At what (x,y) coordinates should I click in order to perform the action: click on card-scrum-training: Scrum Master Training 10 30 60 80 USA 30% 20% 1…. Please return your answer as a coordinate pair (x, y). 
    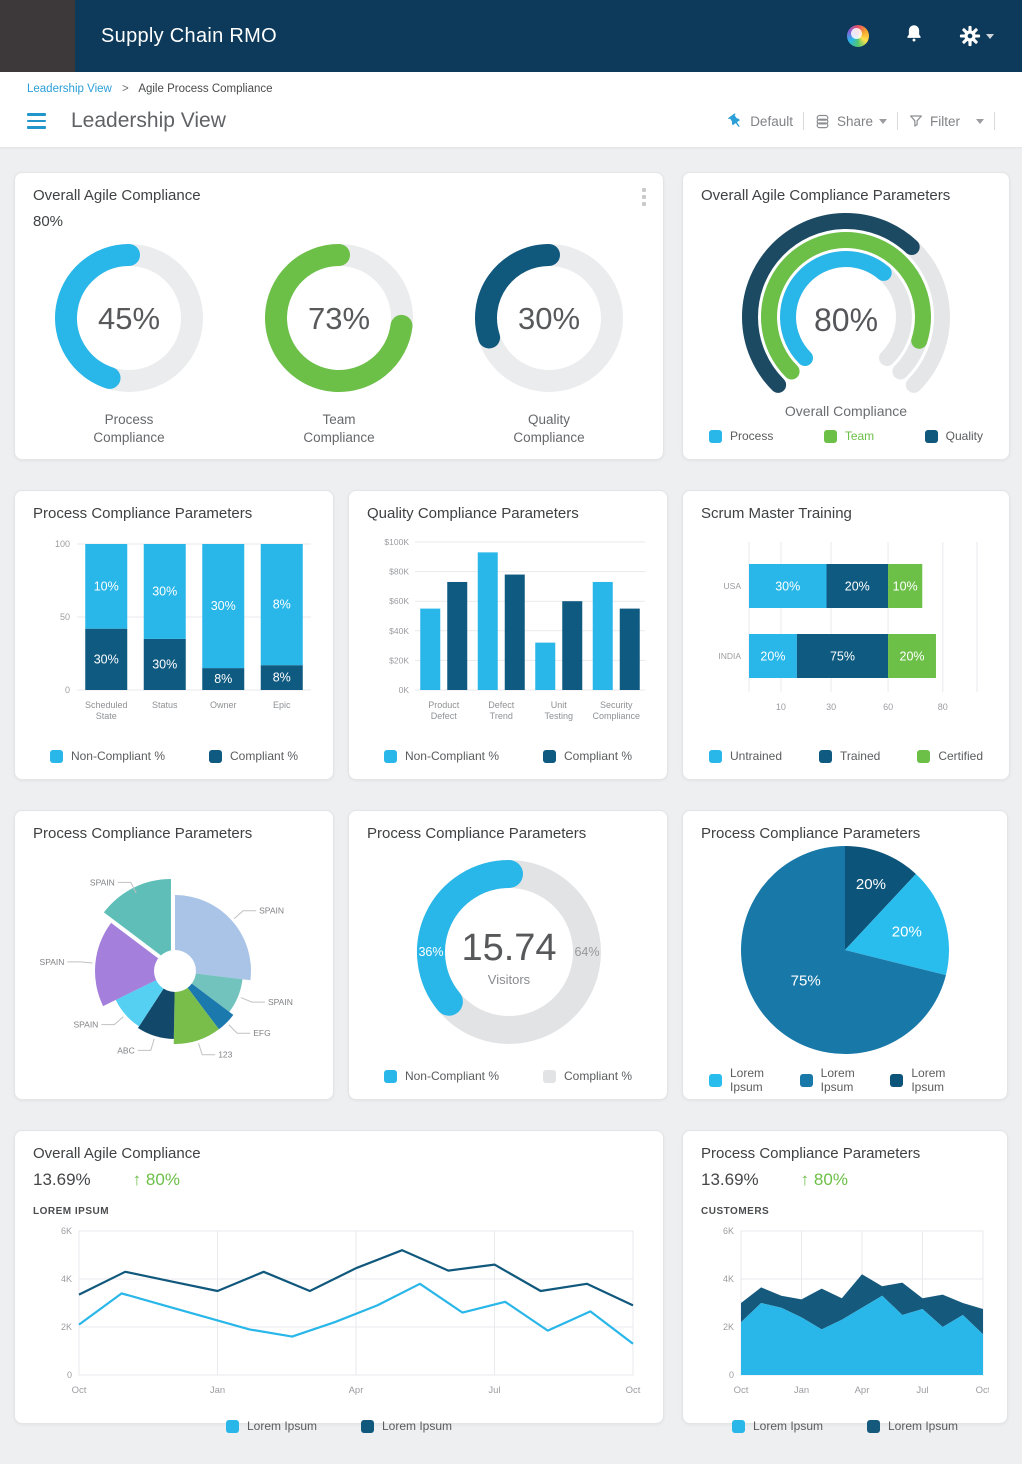
    Looking at the image, I should click on (846, 635).